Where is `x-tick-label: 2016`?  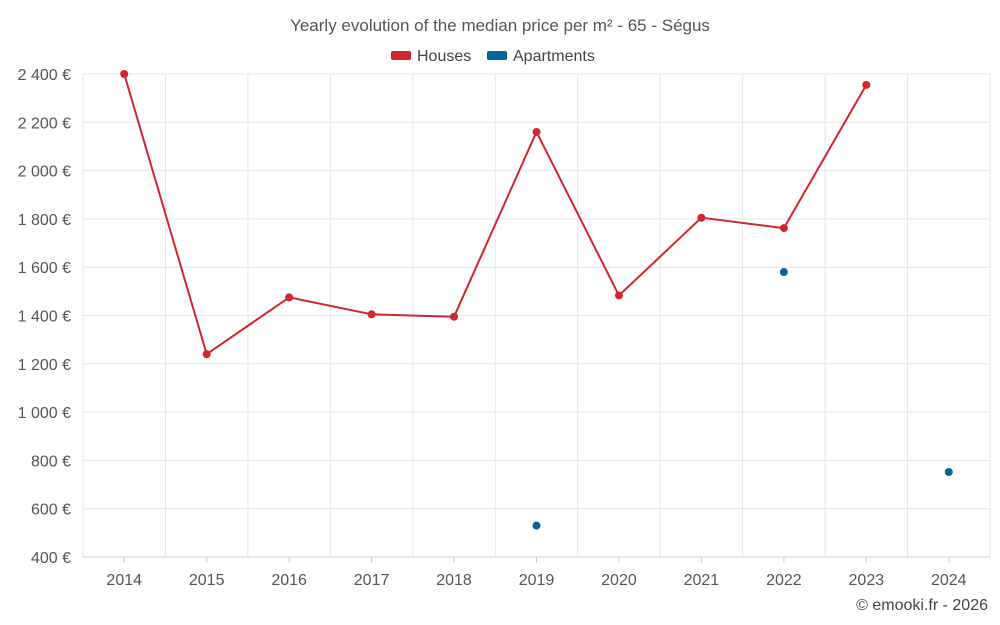 x-tick-label: 2016 is located at coordinates (289, 580).